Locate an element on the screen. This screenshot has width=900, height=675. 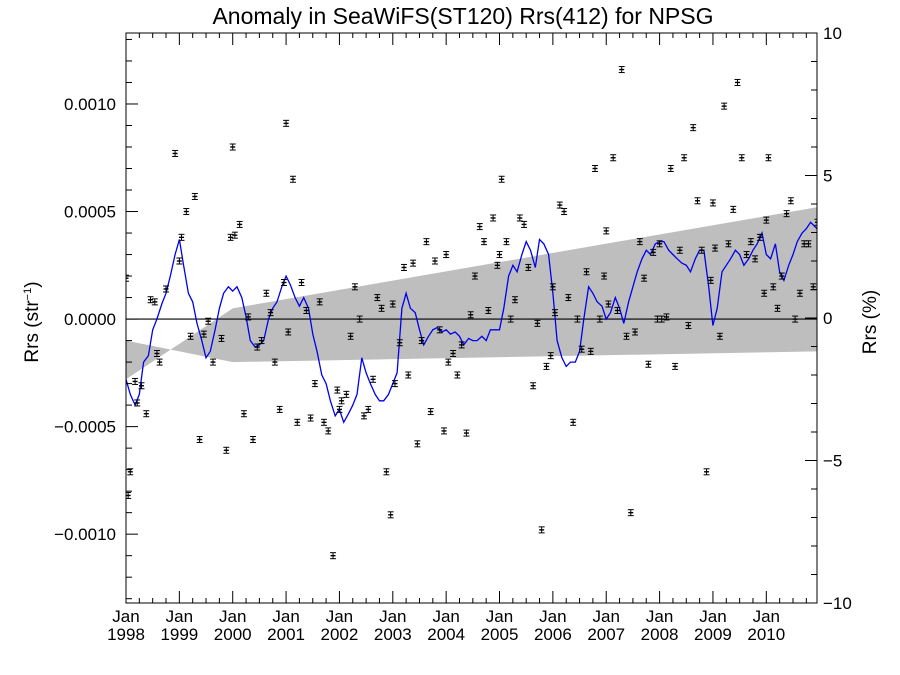
y-tick-label: 0.0010 is located at coordinates (90, 104).